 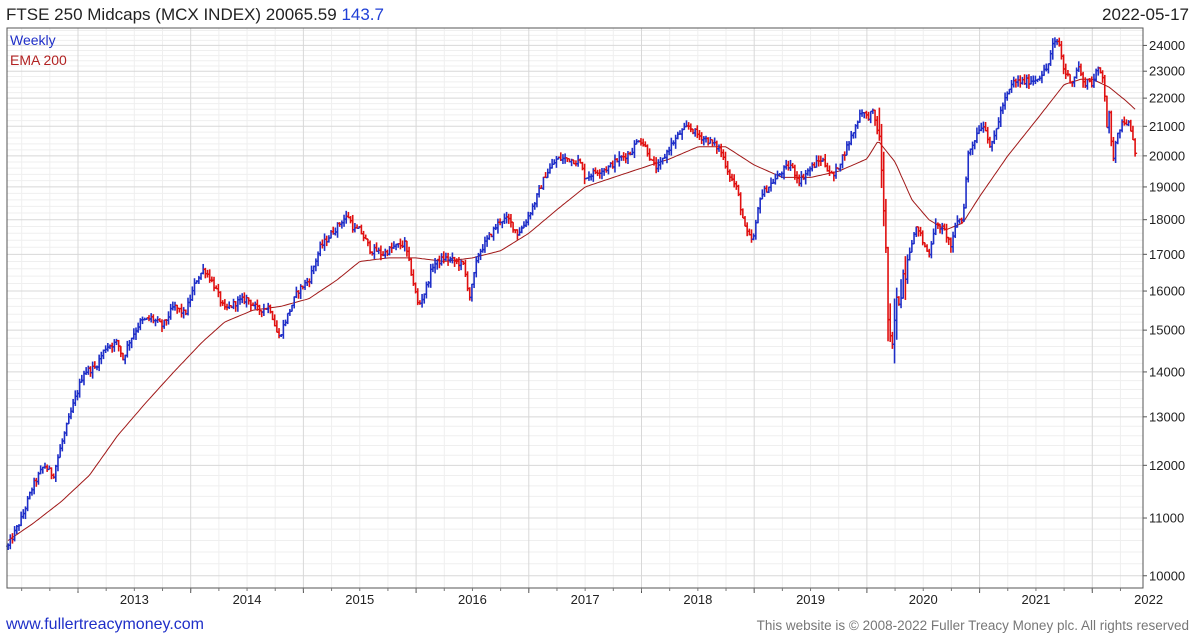 I want to click on y-tick-label: 14000, so click(x=1167, y=371).